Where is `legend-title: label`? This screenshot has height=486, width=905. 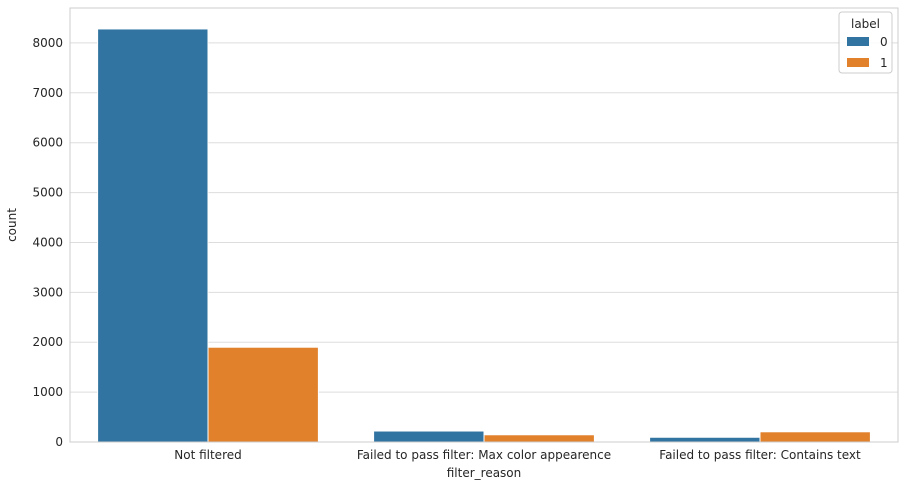
legend-title: label is located at coordinates (865, 24).